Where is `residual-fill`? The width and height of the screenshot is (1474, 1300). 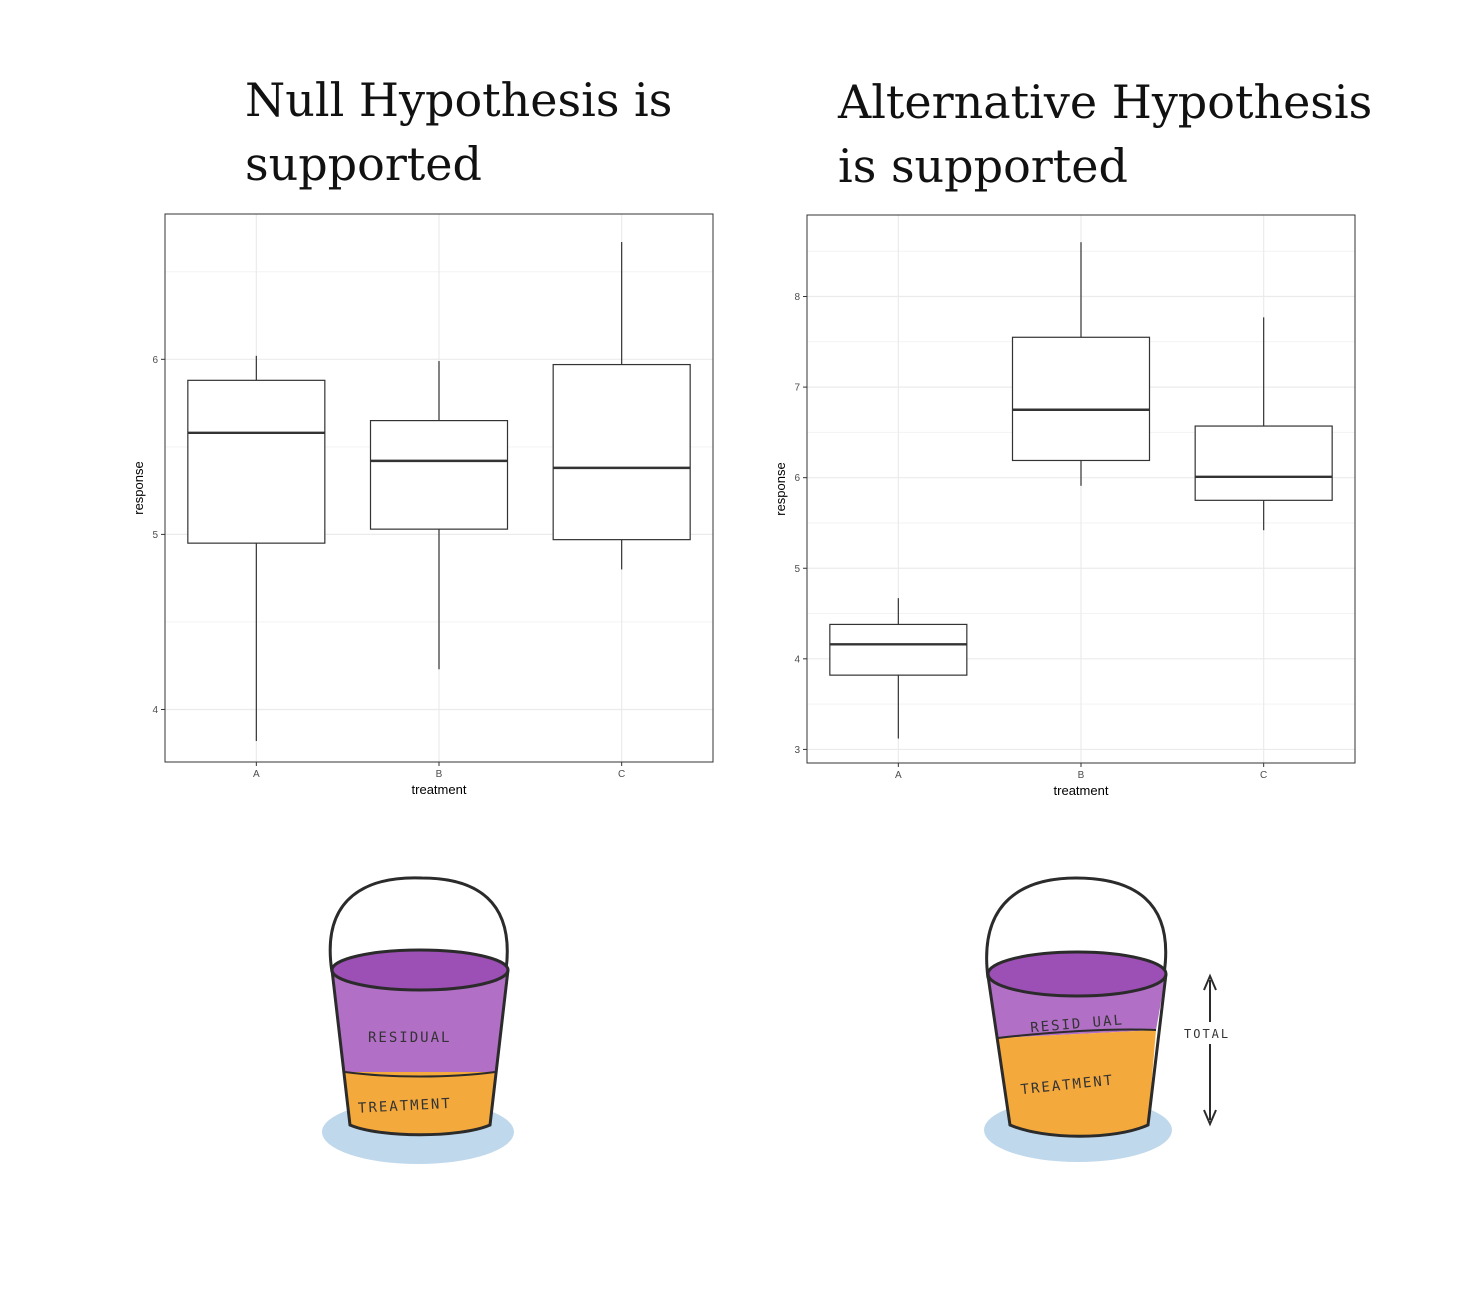 residual-fill is located at coordinates (420, 1021).